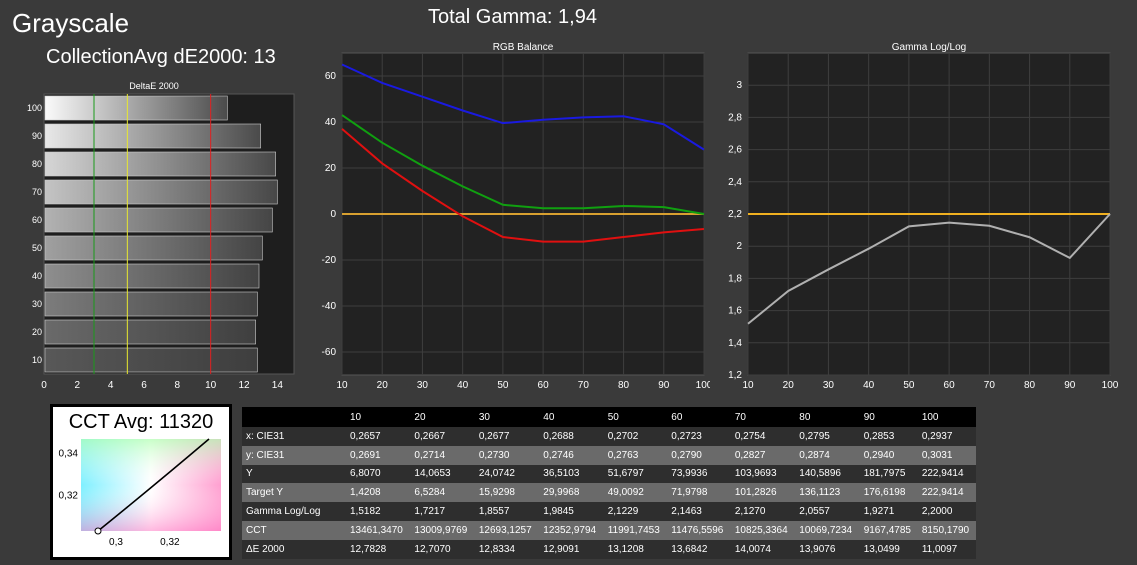 This screenshot has height=565, width=1137. What do you see at coordinates (37, 276) in the screenshot?
I see `deltae-category-label: 40` at bounding box center [37, 276].